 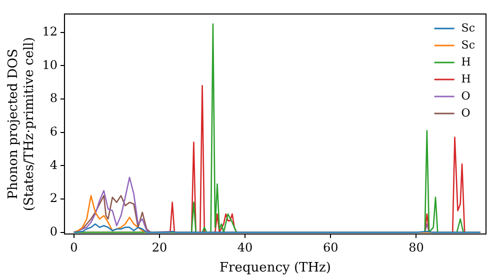 What do you see at coordinates (50, 31) in the screenshot?
I see `y-tick-label: 12` at bounding box center [50, 31].